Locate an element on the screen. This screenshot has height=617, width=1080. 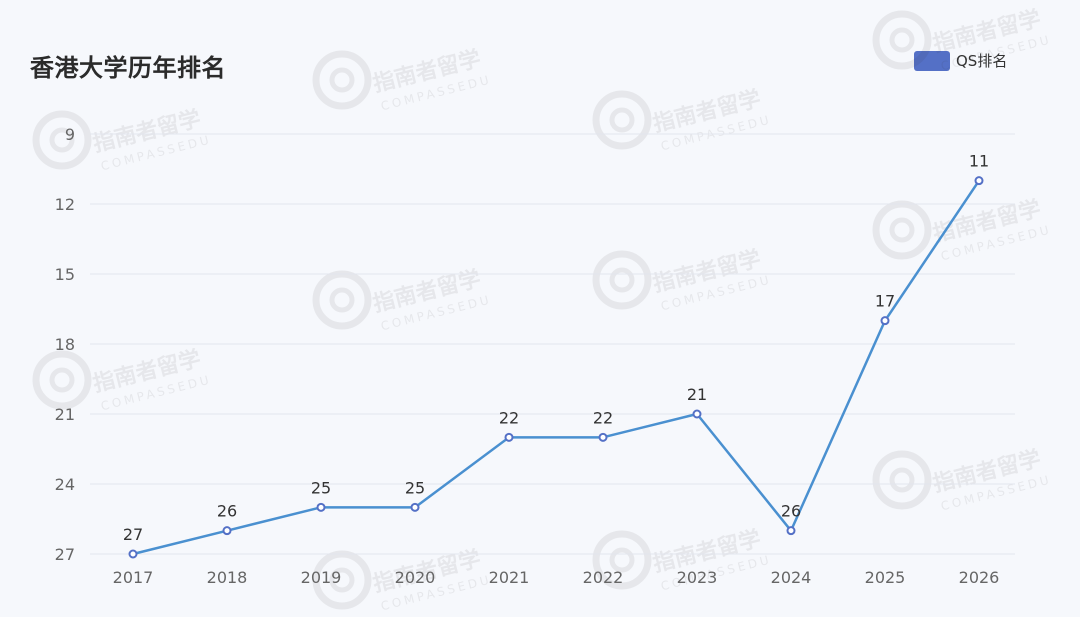
x-tick-label: 2024 is located at coordinates (791, 577).